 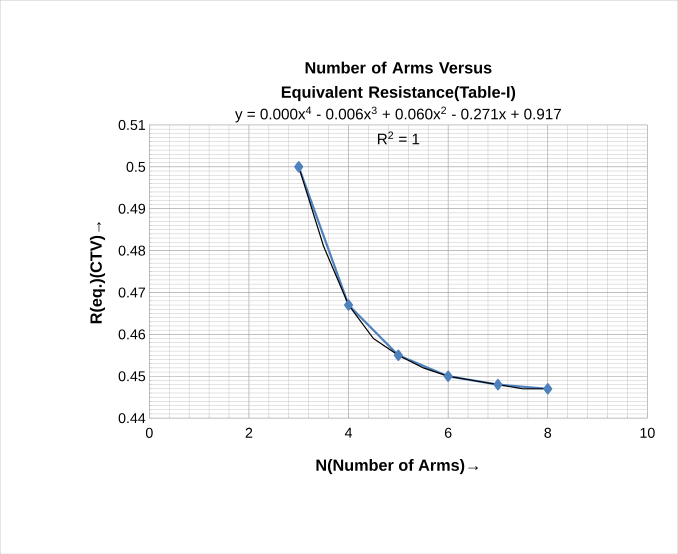 What do you see at coordinates (399, 81) in the screenshot?
I see `chart-title: Number of Arms Versus Equivalent Resistance(Table-I)` at bounding box center [399, 81].